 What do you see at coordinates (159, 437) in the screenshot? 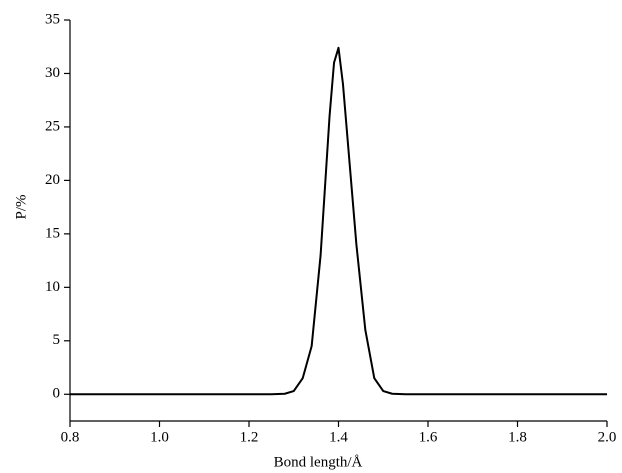
I see `x-tick-label: 1.0` at bounding box center [159, 437].